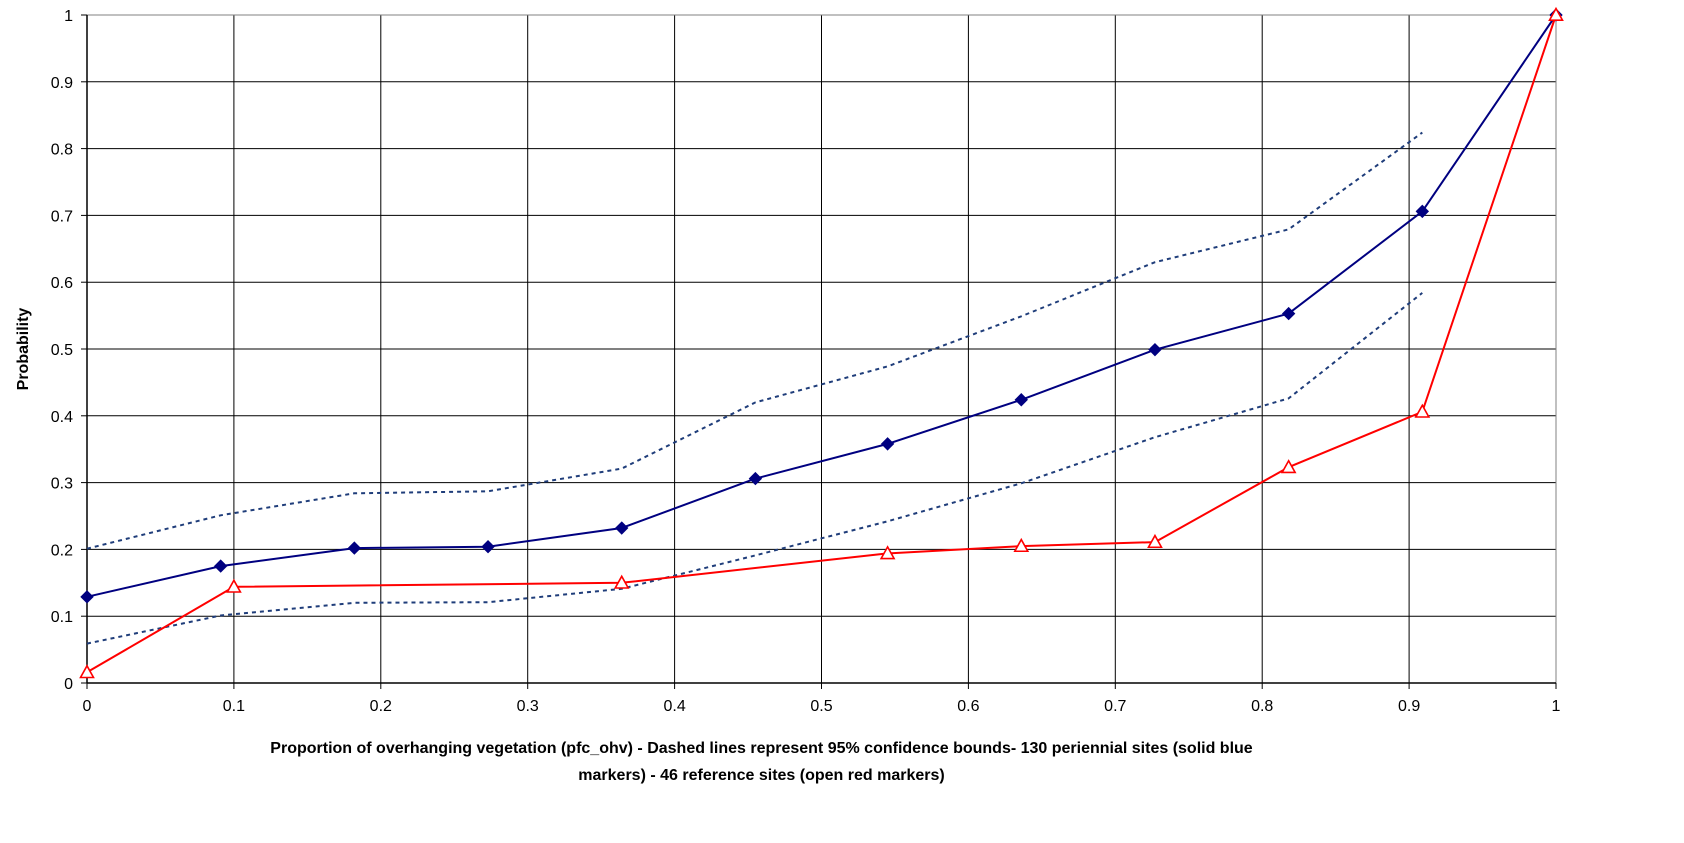  I want to click on x-tick-label: 0.6, so click(968, 706).